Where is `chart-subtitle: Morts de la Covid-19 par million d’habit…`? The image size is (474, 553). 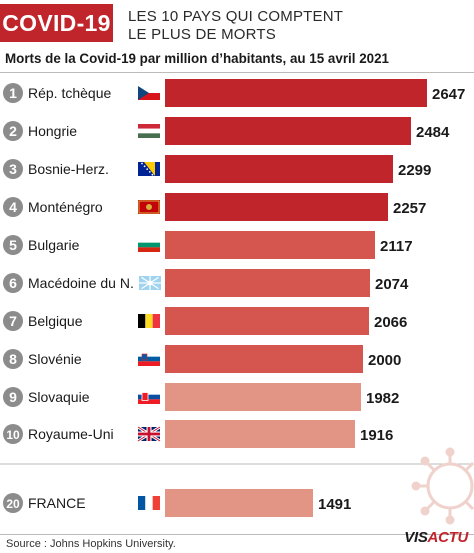 chart-subtitle: Morts de la Covid-19 par million d’habit… is located at coordinates (197, 58).